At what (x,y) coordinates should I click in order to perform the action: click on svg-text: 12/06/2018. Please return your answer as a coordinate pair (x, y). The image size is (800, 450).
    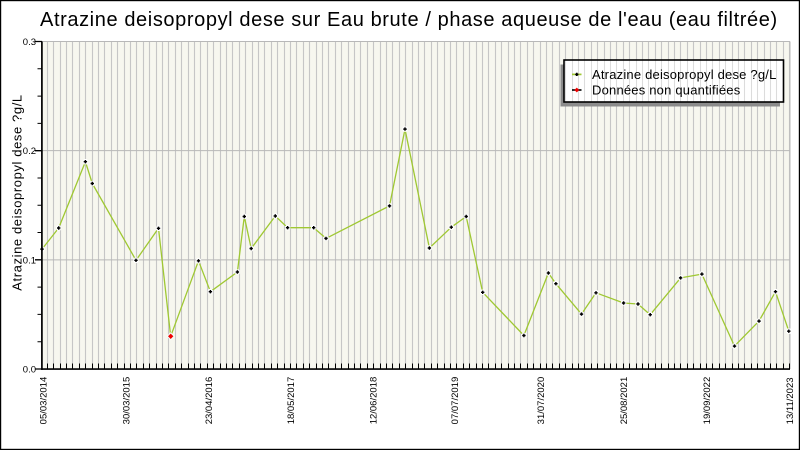
    Looking at the image, I should click on (374, 401).